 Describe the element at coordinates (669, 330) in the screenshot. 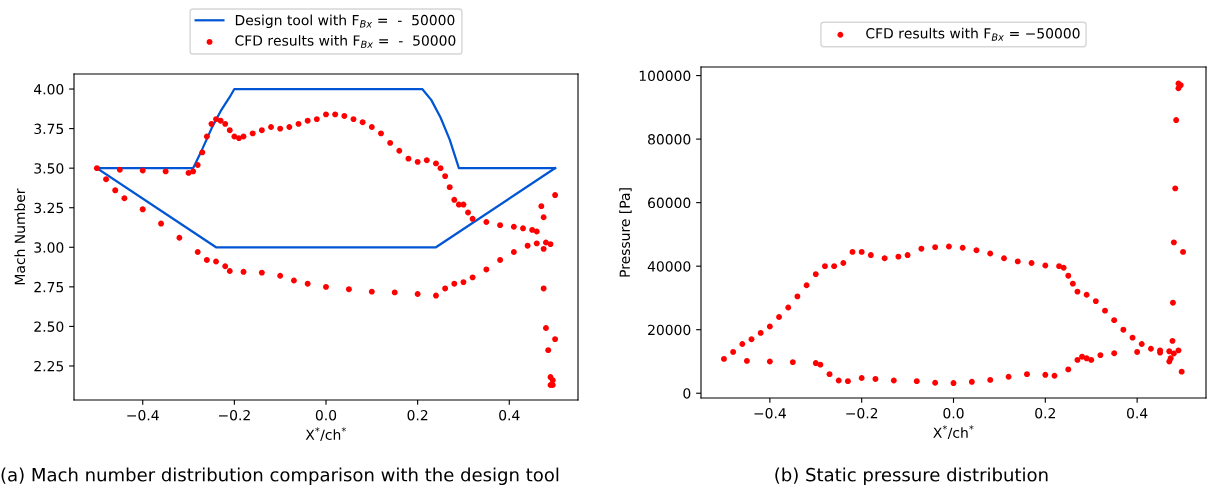

I see `y-tick-label: 20000` at that location.